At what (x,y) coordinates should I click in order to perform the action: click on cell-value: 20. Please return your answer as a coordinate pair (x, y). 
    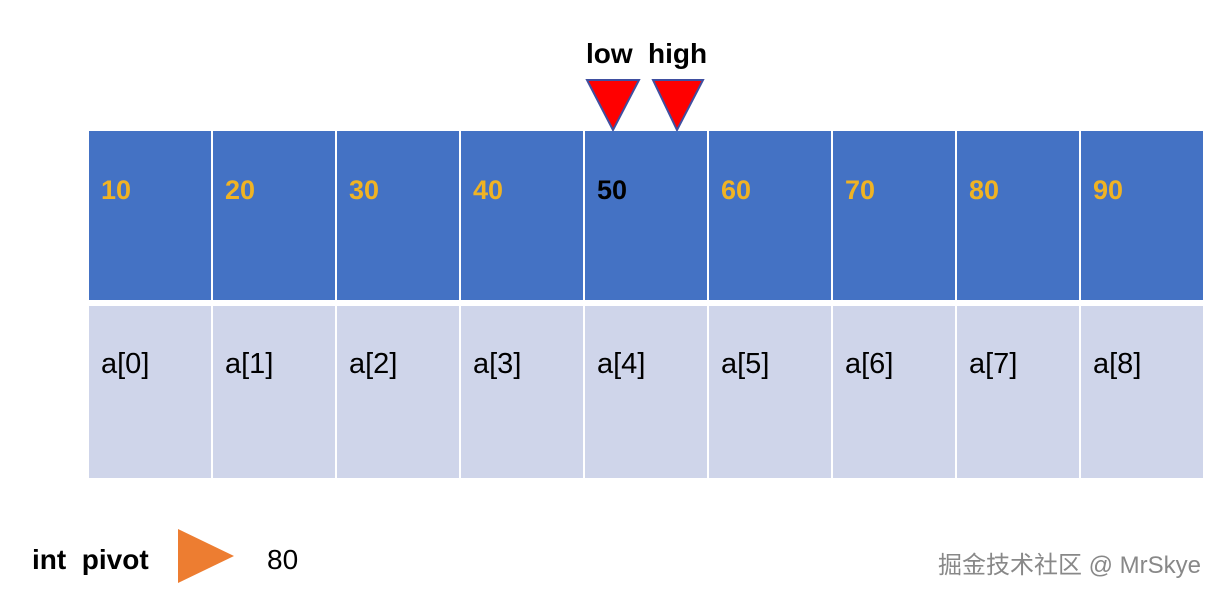
    Looking at the image, I should click on (240, 190).